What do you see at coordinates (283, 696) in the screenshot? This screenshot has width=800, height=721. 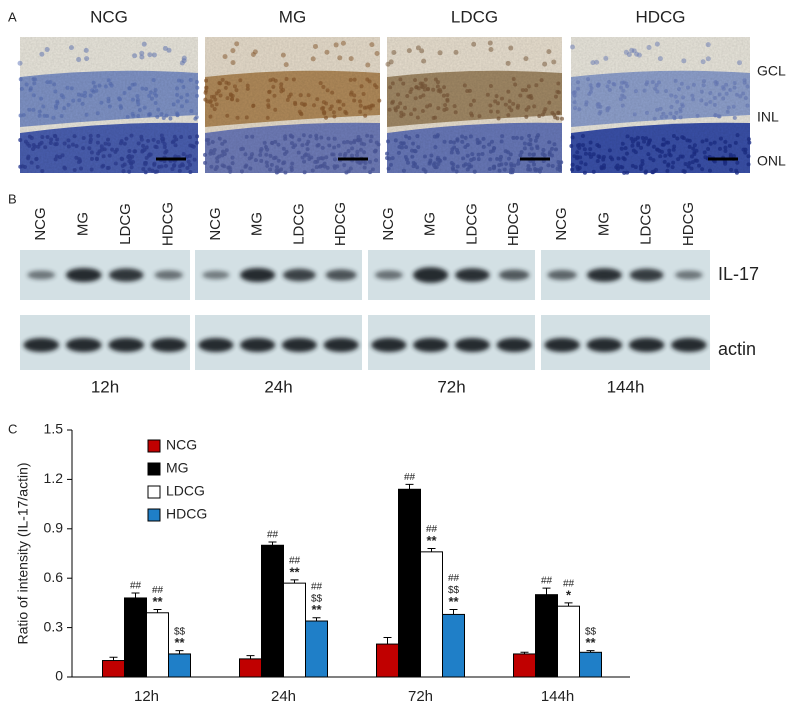 I see `x-tick-label: 24h` at bounding box center [283, 696].